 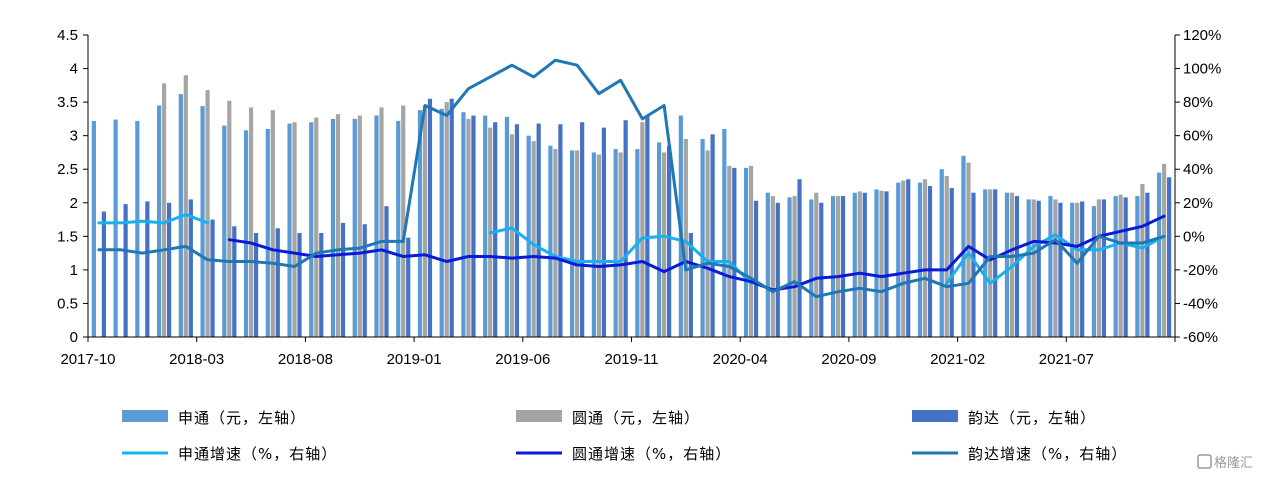 I want to click on right-tick-label: 60%, so click(x=1198, y=136).